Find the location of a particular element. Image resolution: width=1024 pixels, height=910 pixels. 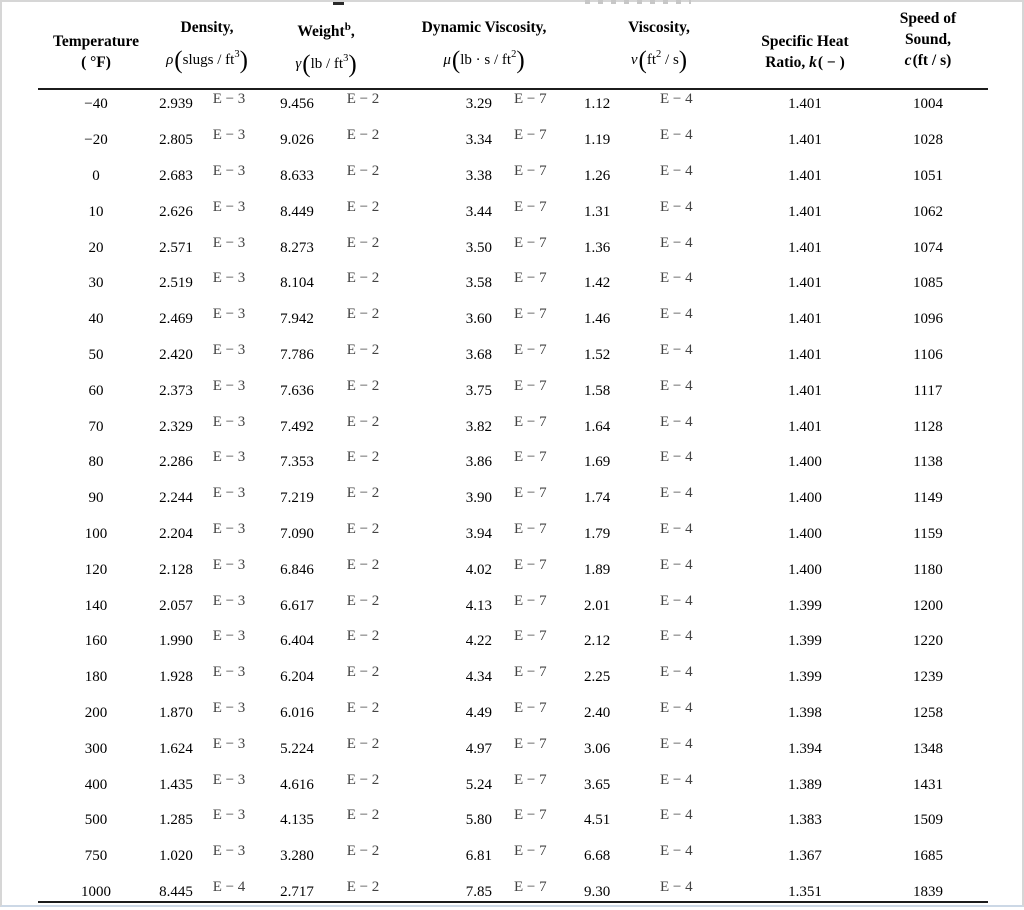

header-temperature-line1: Temperature is located at coordinates (96, 41).